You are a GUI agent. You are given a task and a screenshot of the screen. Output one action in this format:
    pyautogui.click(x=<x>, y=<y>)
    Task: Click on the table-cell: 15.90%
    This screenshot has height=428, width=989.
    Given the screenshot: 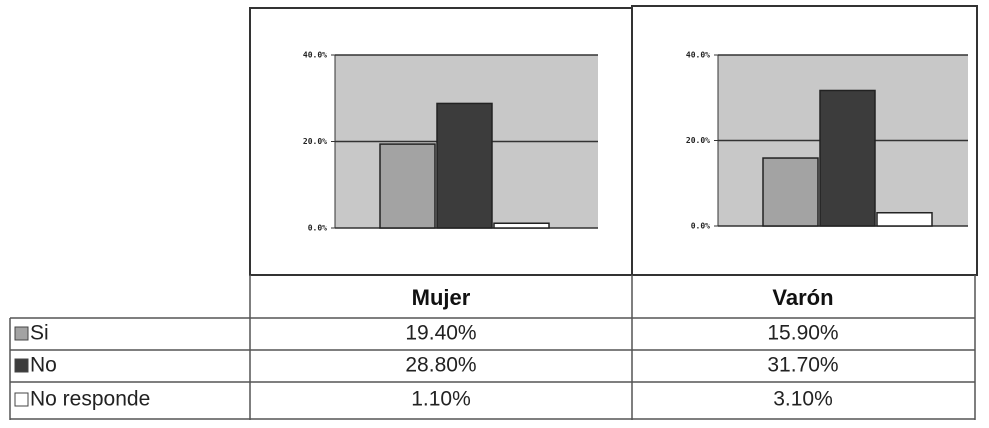 What is the action you would take?
    pyautogui.click(x=802, y=333)
    